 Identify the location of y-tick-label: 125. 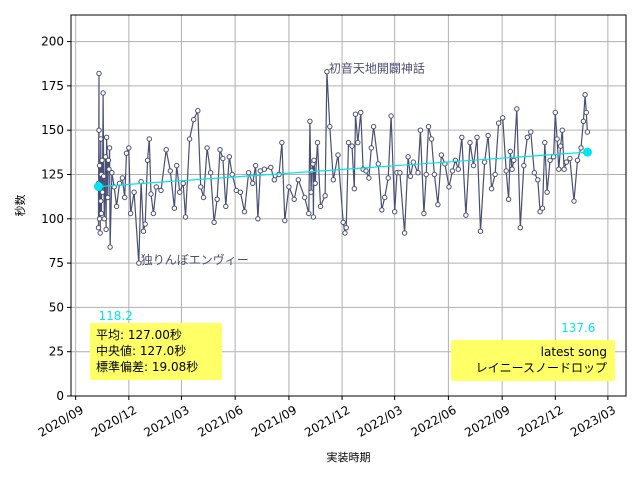
(52, 174).